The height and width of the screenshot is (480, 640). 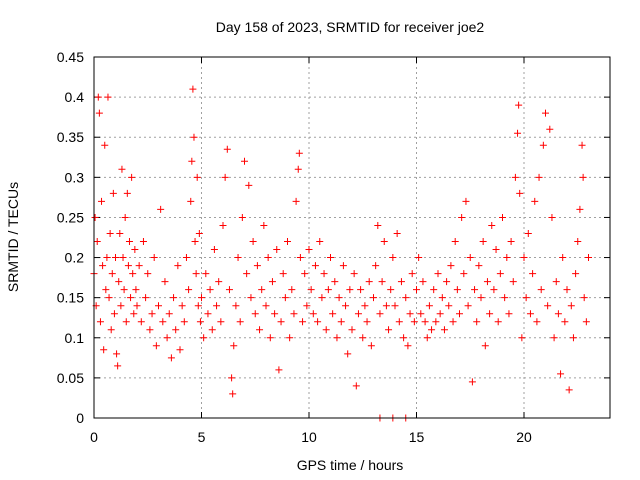 What do you see at coordinates (202, 437) in the screenshot?
I see `x-tick-label: 5` at bounding box center [202, 437].